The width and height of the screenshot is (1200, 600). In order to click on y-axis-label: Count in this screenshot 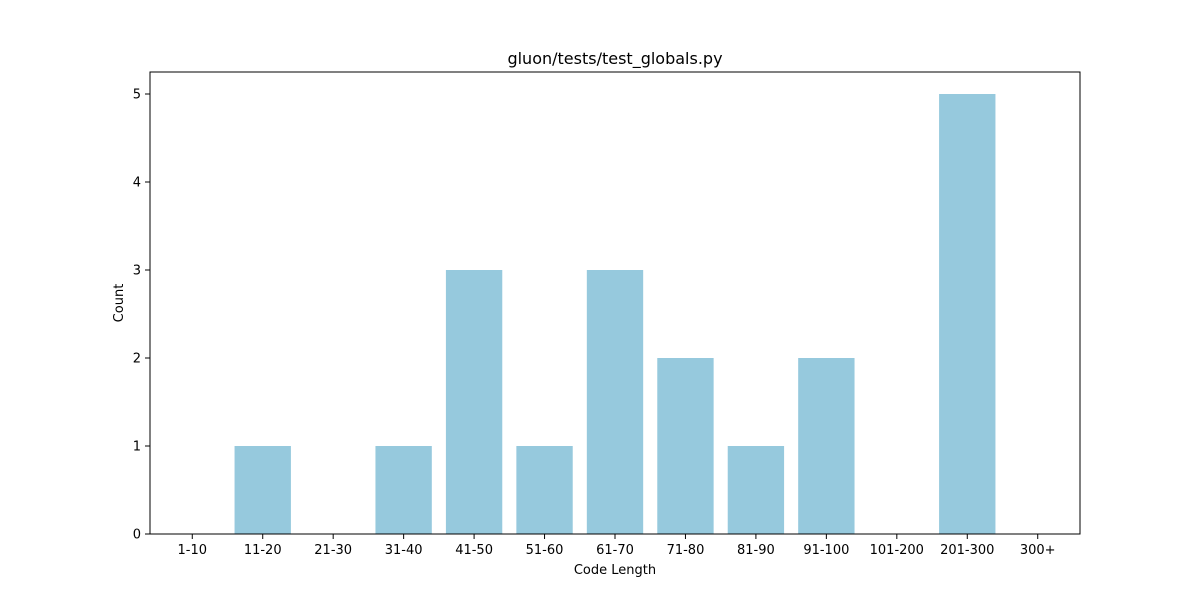, I will do `click(119, 303)`.